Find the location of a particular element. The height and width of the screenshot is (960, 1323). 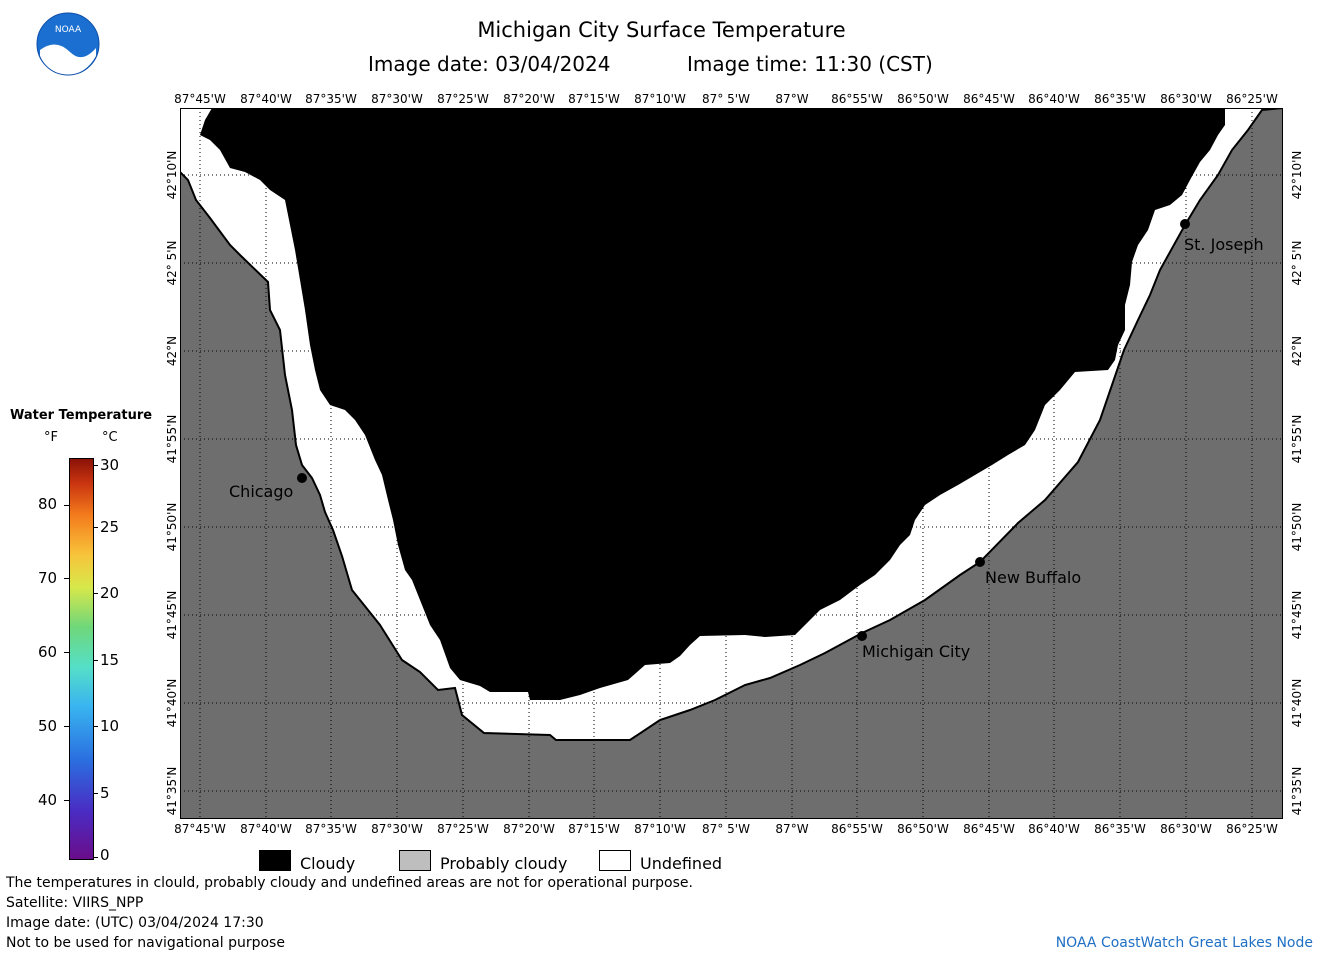

colorbar-title: Water Temperature is located at coordinates (81, 415).